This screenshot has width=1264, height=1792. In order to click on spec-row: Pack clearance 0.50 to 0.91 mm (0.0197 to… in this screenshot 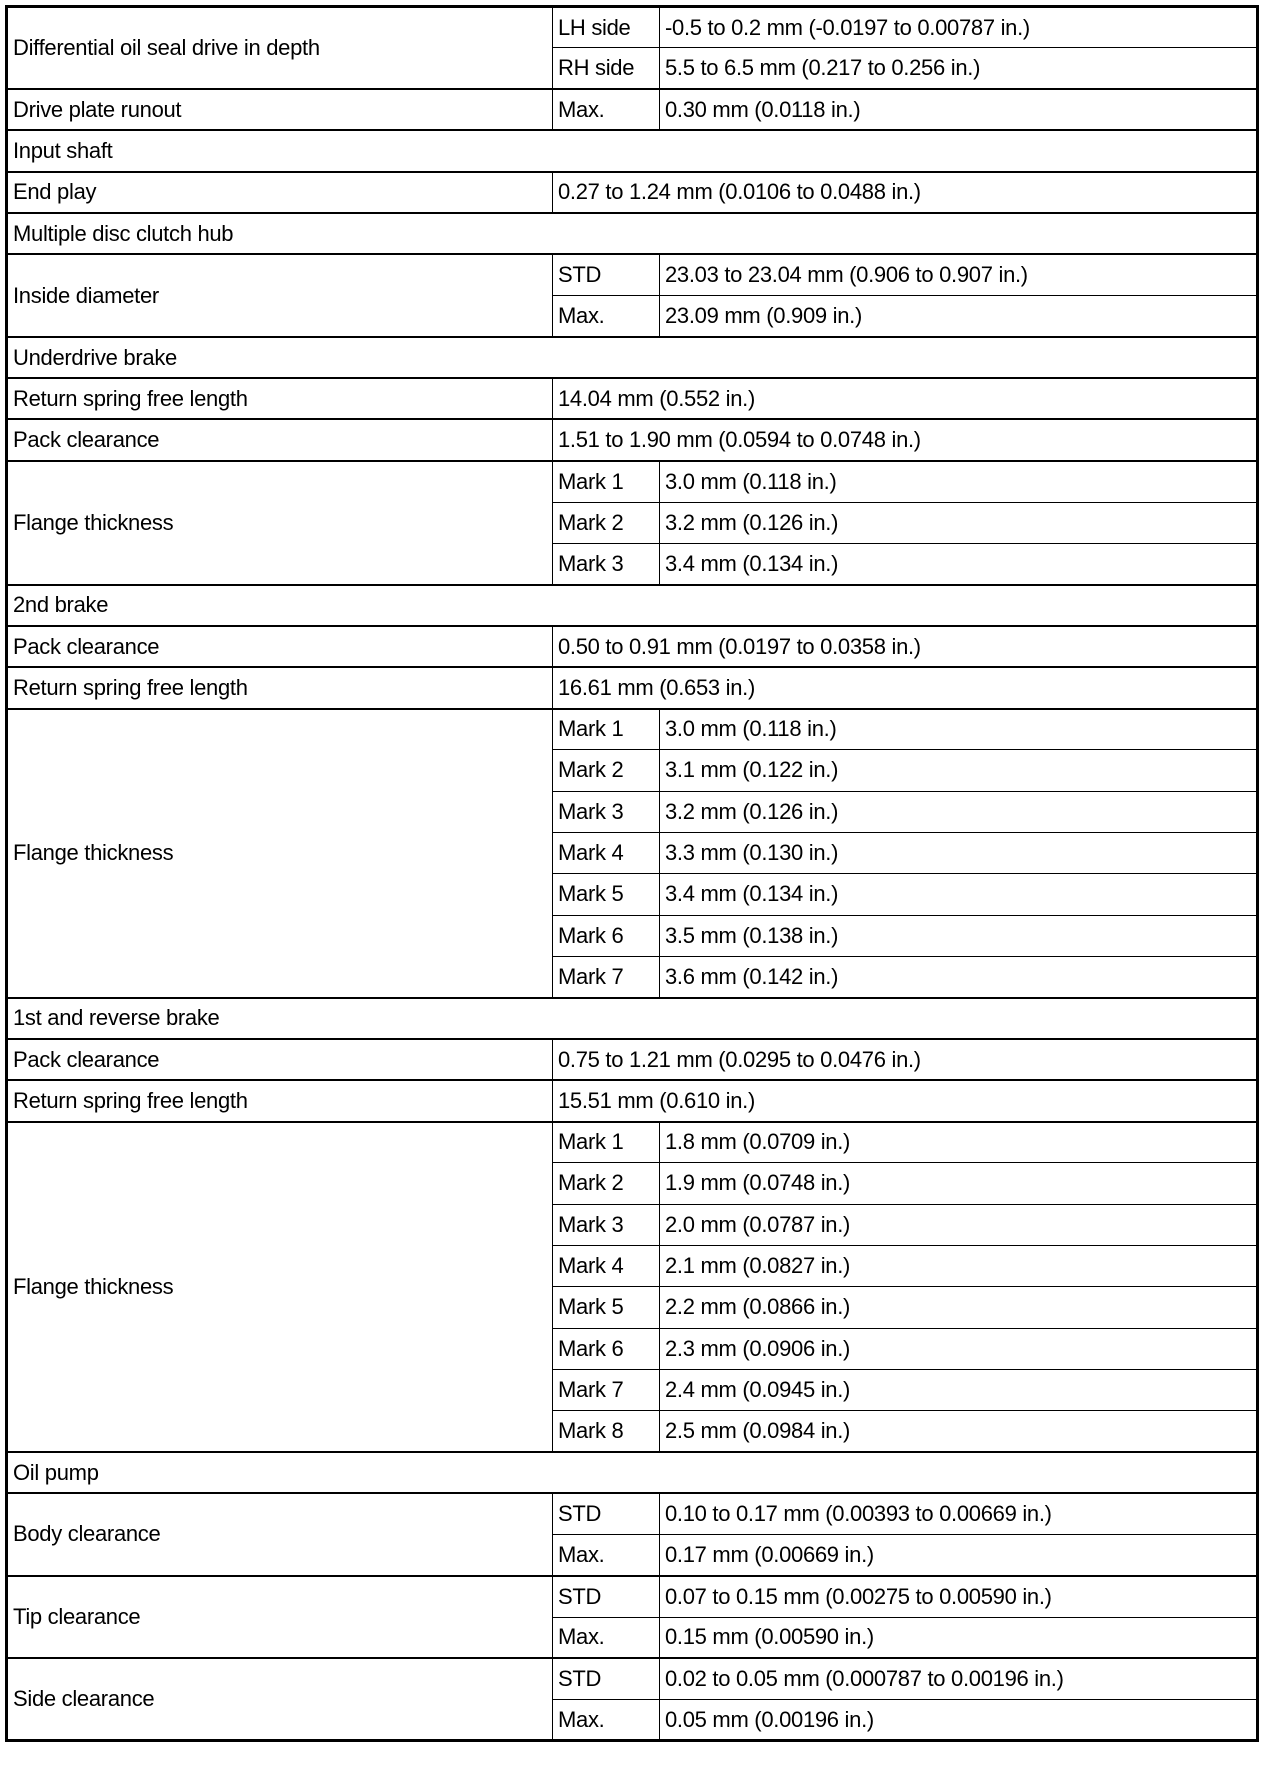, I will do `click(632, 646)`.